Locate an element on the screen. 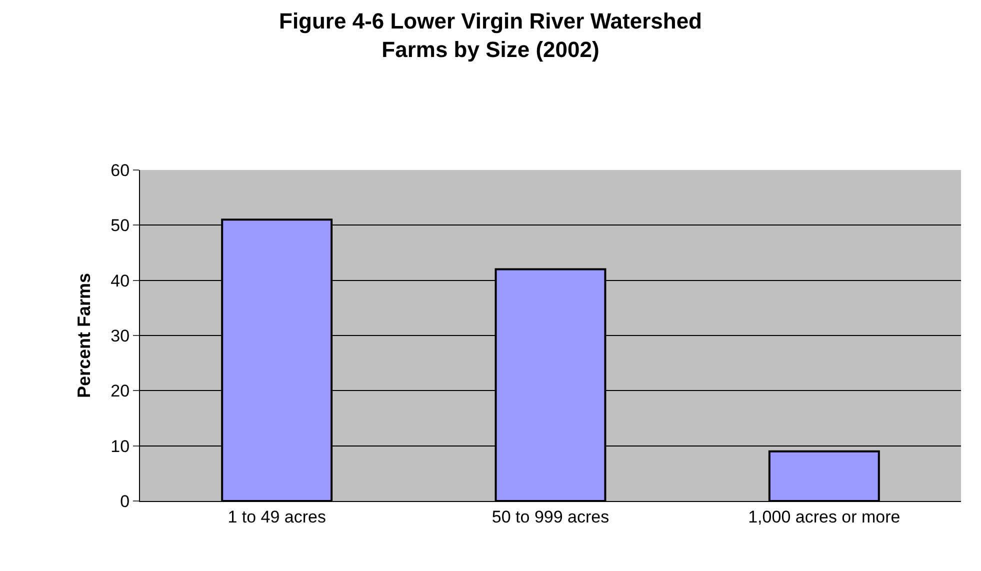 The width and height of the screenshot is (981, 571). x-tick-label: 50 to 999 acres is located at coordinates (551, 516).